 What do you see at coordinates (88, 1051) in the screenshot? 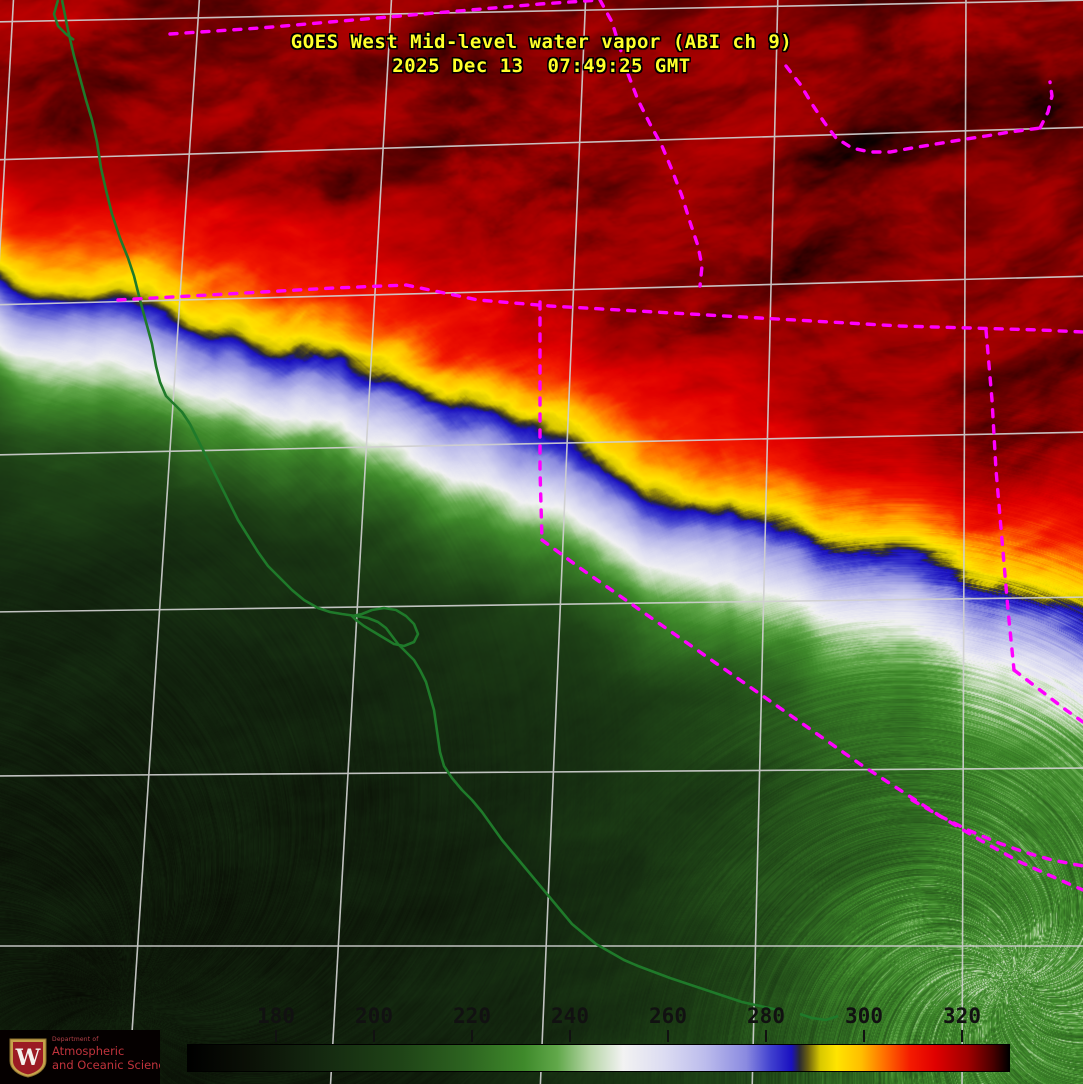
I see `logo-line-atmospheric: Atmospheric` at bounding box center [88, 1051].